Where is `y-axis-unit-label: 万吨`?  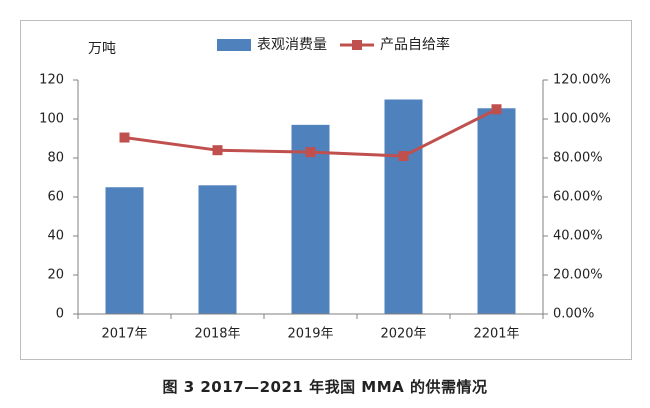
y-axis-unit-label: 万吨 is located at coordinates (102, 49).